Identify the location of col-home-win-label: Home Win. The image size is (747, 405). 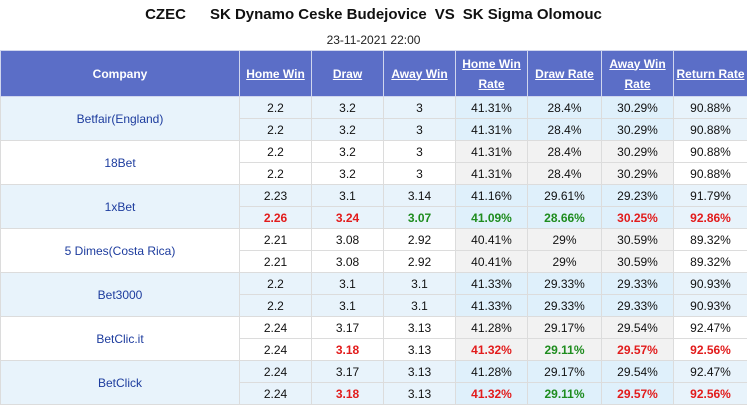
(275, 74).